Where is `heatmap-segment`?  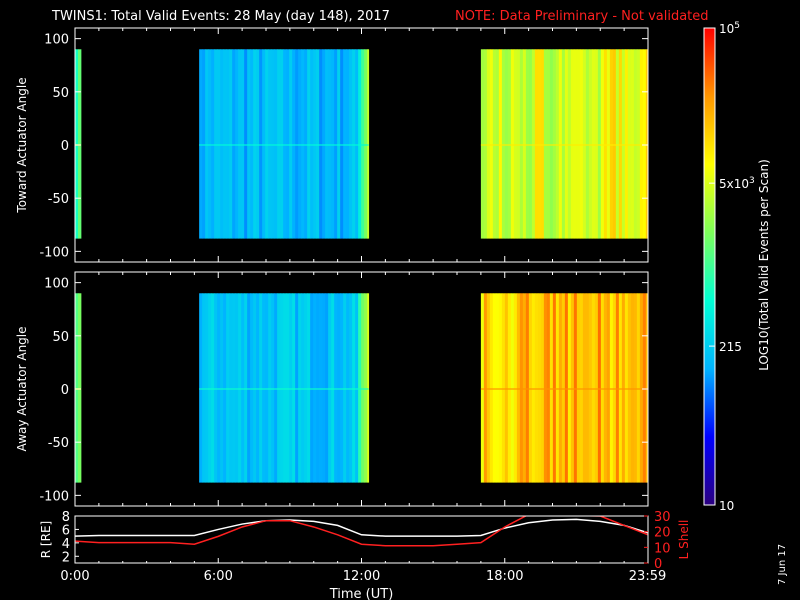
heatmap-segment is located at coordinates (564, 388).